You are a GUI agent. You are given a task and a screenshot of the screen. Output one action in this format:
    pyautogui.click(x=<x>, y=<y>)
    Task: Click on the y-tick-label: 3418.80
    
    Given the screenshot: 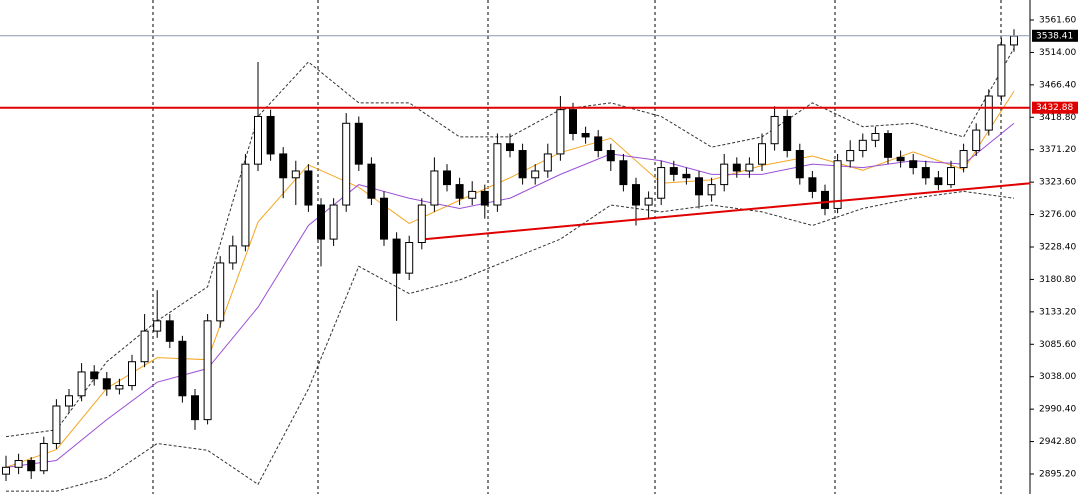 What is the action you would take?
    pyautogui.click(x=1057, y=118)
    